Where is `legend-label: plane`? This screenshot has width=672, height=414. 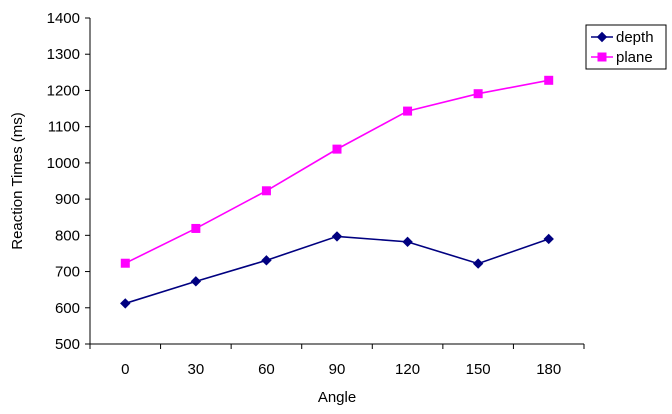 legend-label: plane is located at coordinates (634, 57).